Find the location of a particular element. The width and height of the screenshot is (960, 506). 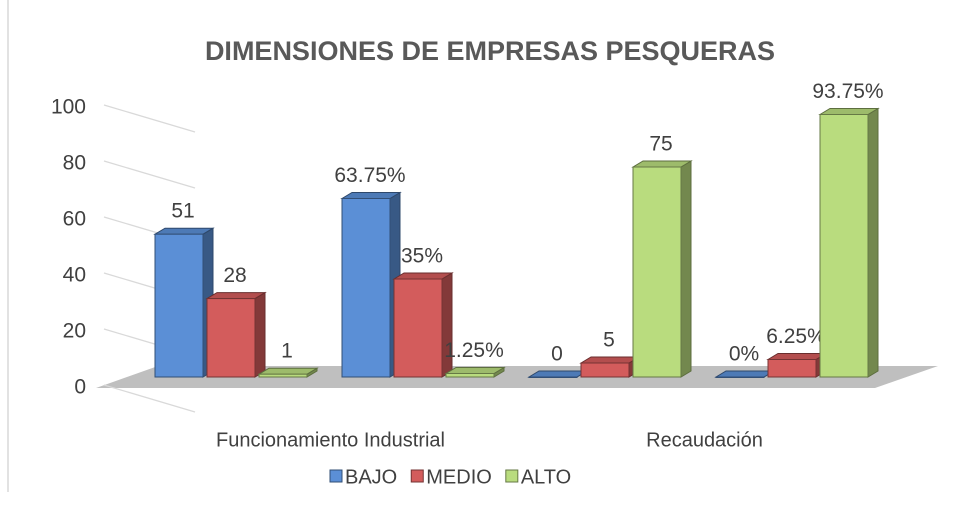

legend-label: BAJO is located at coordinates (371, 477).